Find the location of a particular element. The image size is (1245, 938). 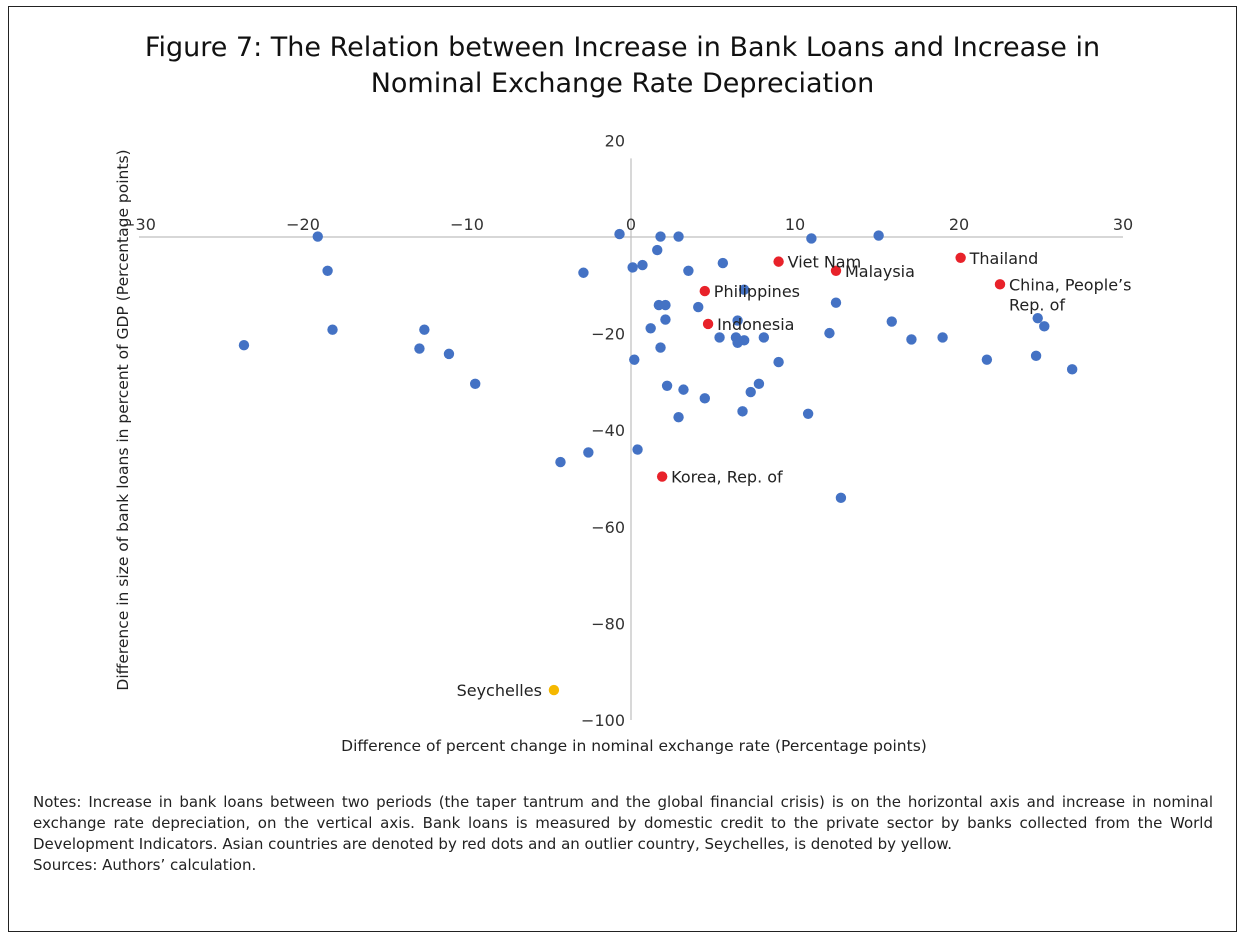

y-tick-labels: 20 −20 −40 −60 −80 −100 is located at coordinates (603, 430).